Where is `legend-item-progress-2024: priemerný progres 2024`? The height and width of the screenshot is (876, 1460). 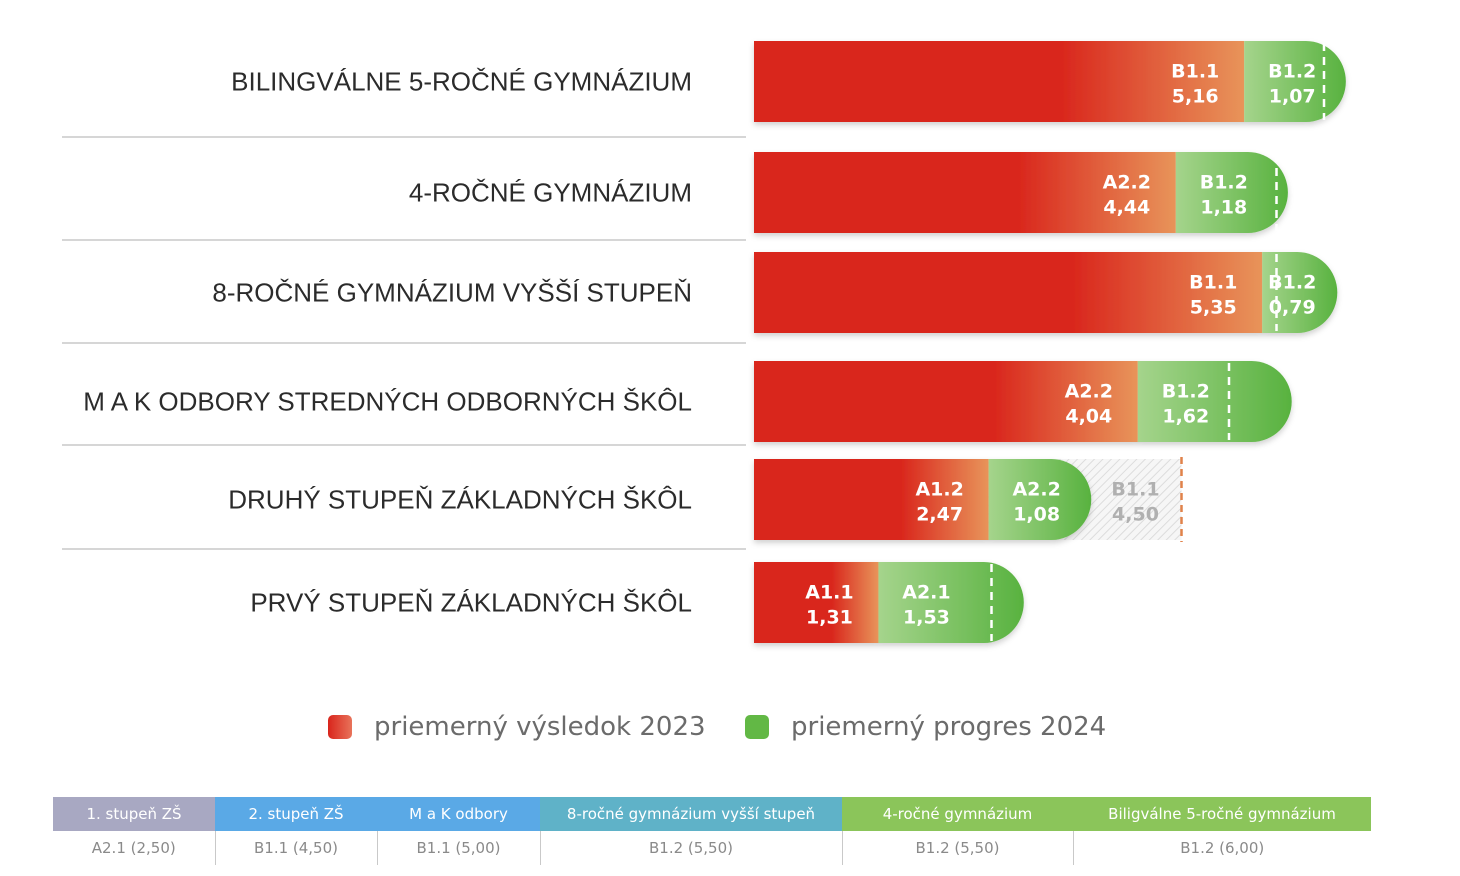
legend-item-progress-2024: priemerný progres 2024 is located at coordinates (925, 727).